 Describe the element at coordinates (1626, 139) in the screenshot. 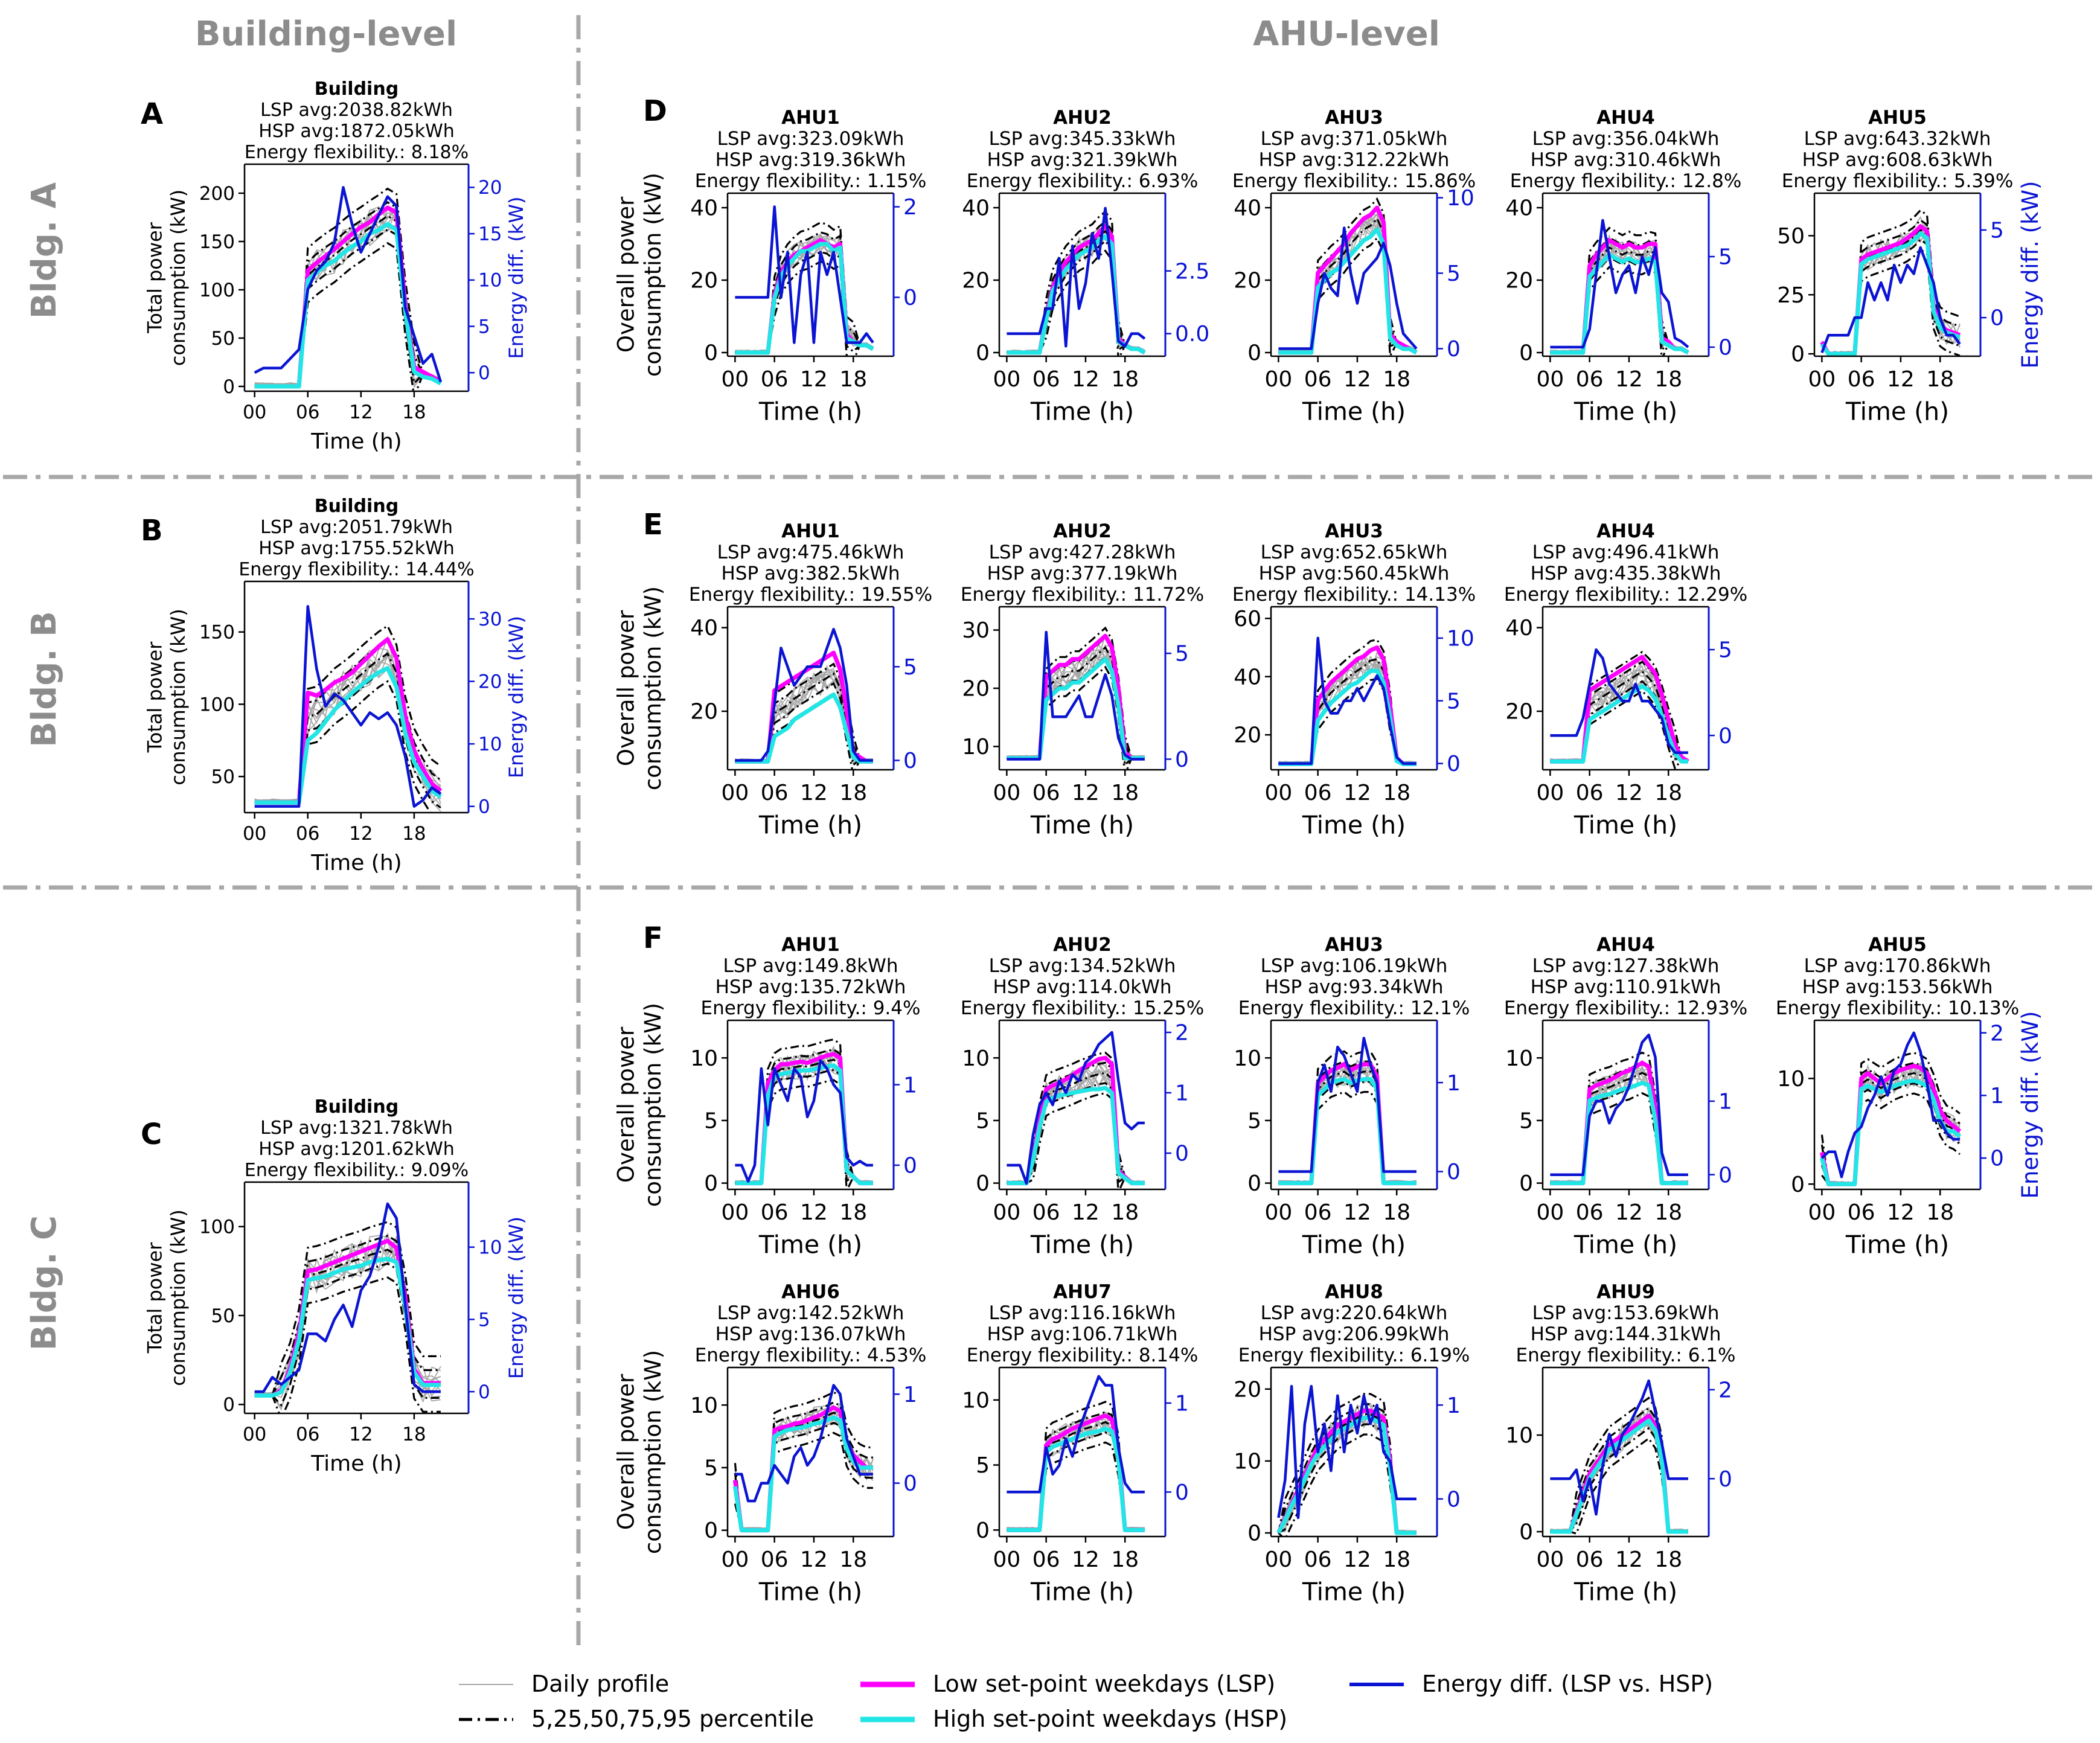

I see `chart-lsp-avg: LSP avg:356.04kWh` at that location.